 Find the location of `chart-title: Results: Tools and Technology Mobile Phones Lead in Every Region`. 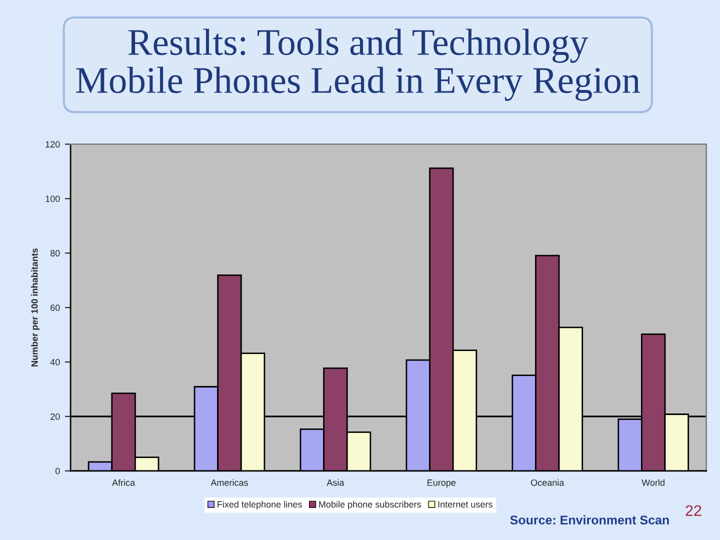

chart-title: Results: Tools and Technology Mobile Phones Lead in Every Region is located at coordinates (358, 64).